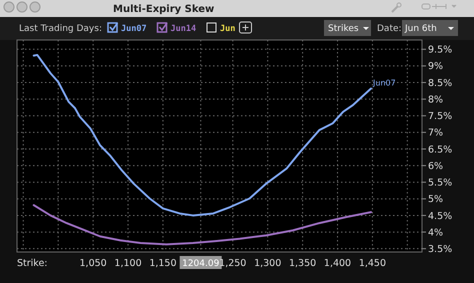 The image size is (474, 283). What do you see at coordinates (128, 263) in the screenshot?
I see `x-tick-label: 1,100` at bounding box center [128, 263].